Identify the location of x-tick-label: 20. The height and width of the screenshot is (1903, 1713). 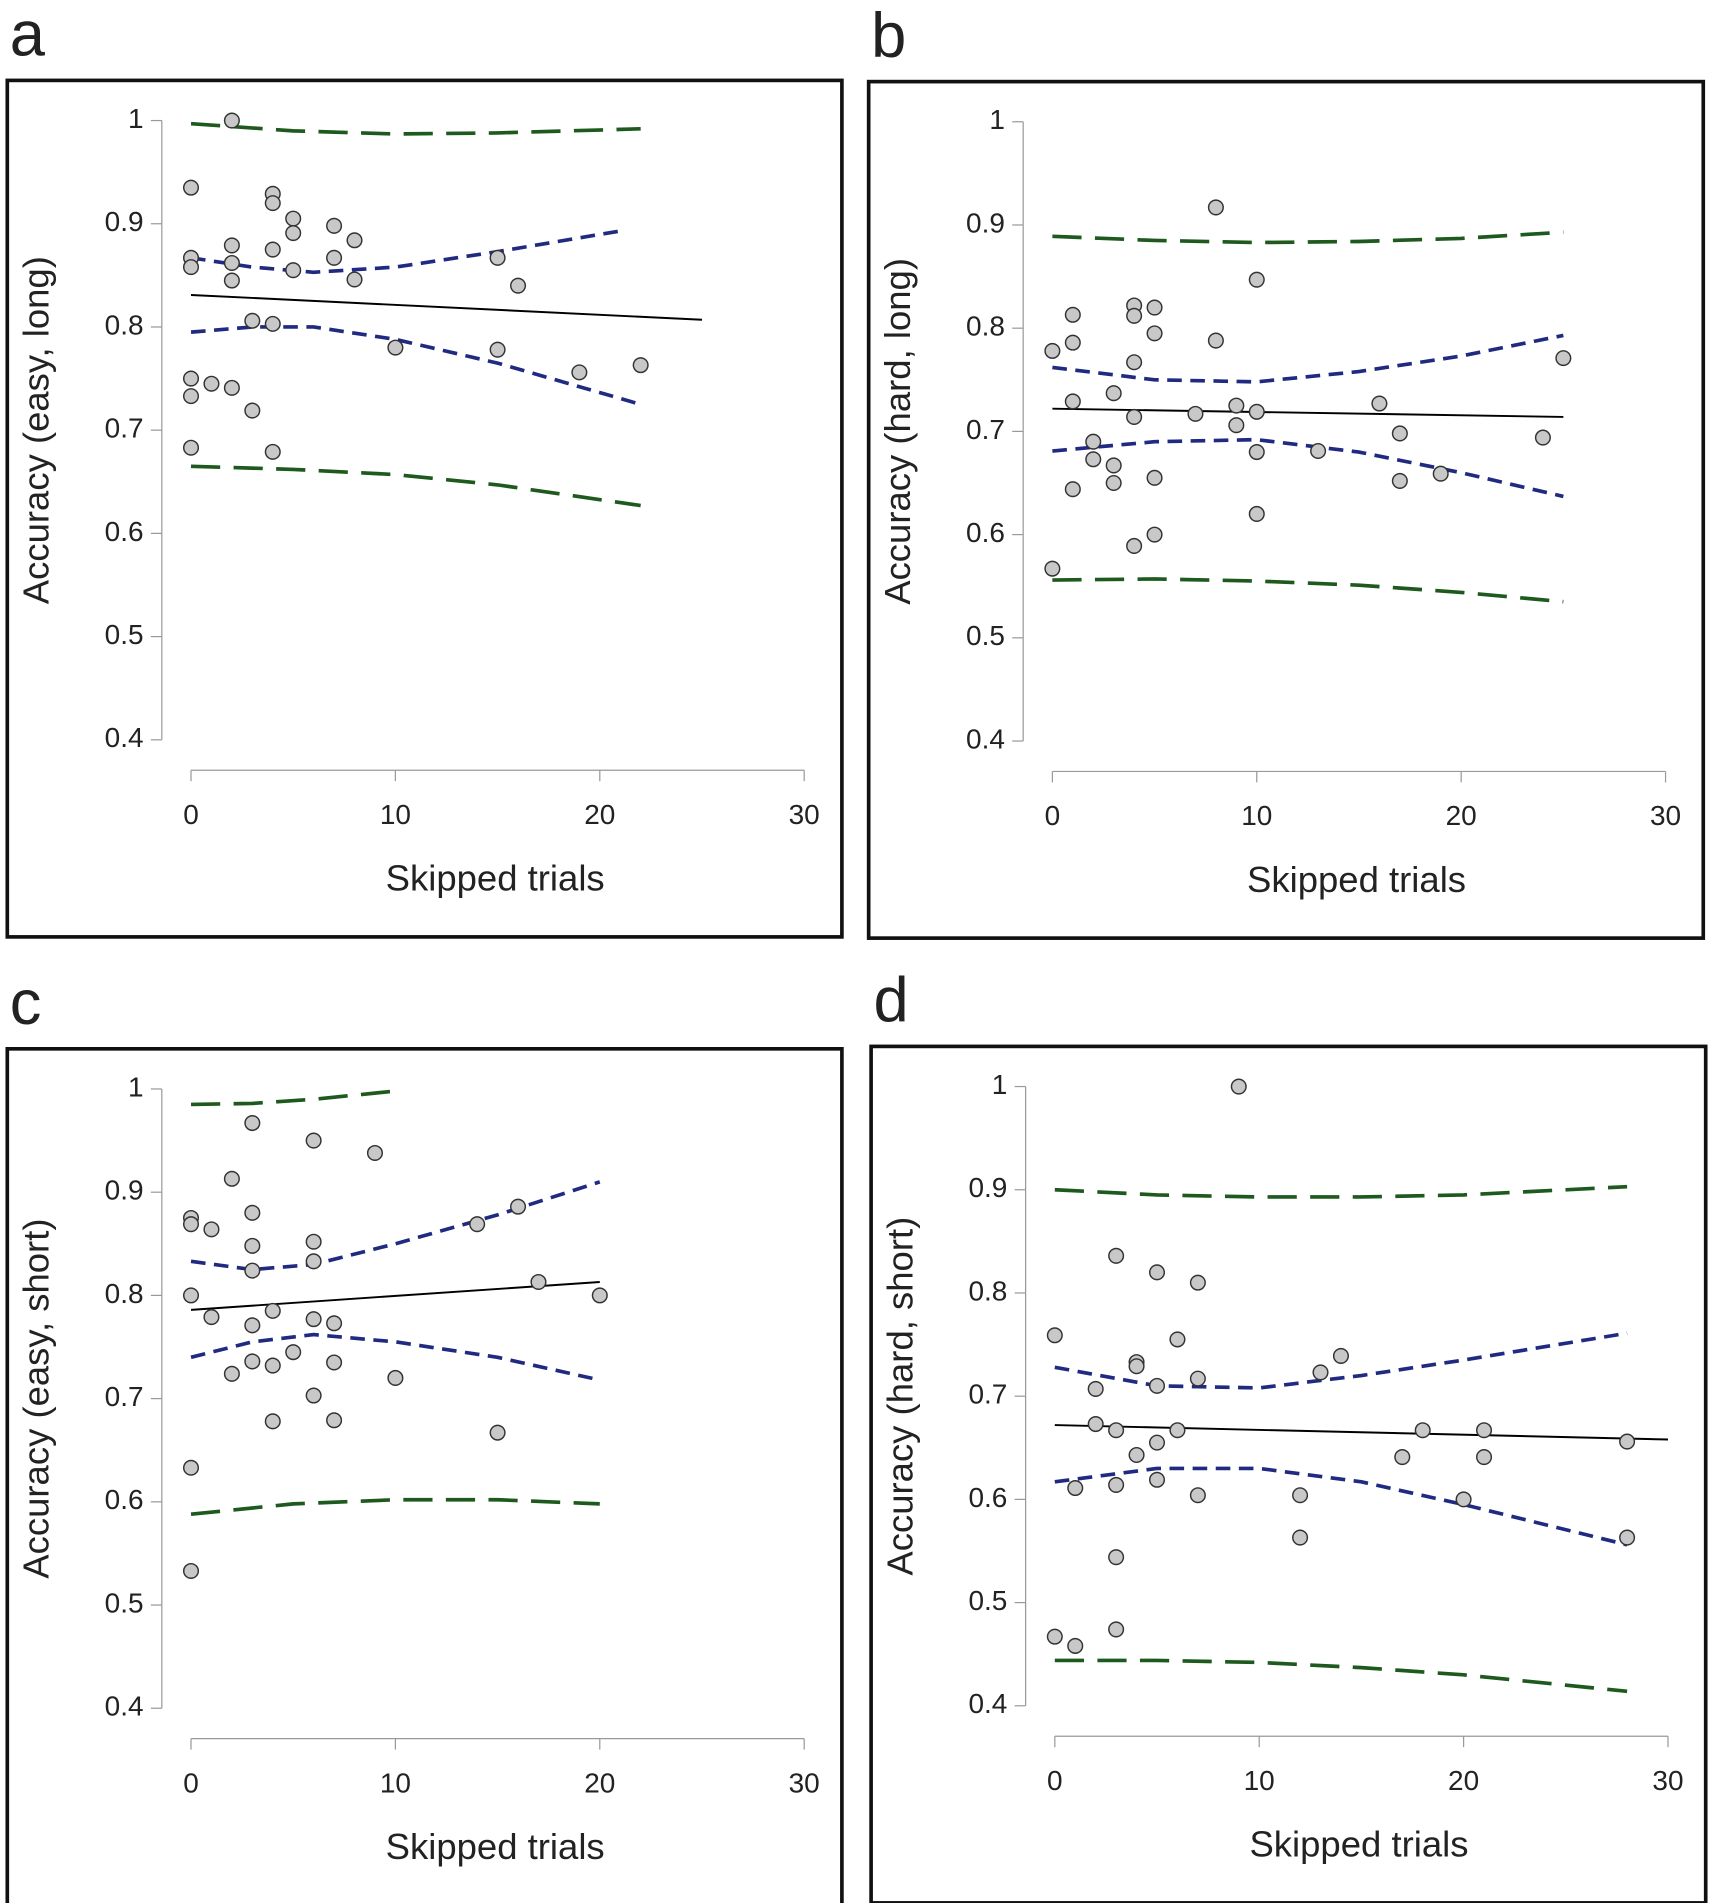
(1461, 815).